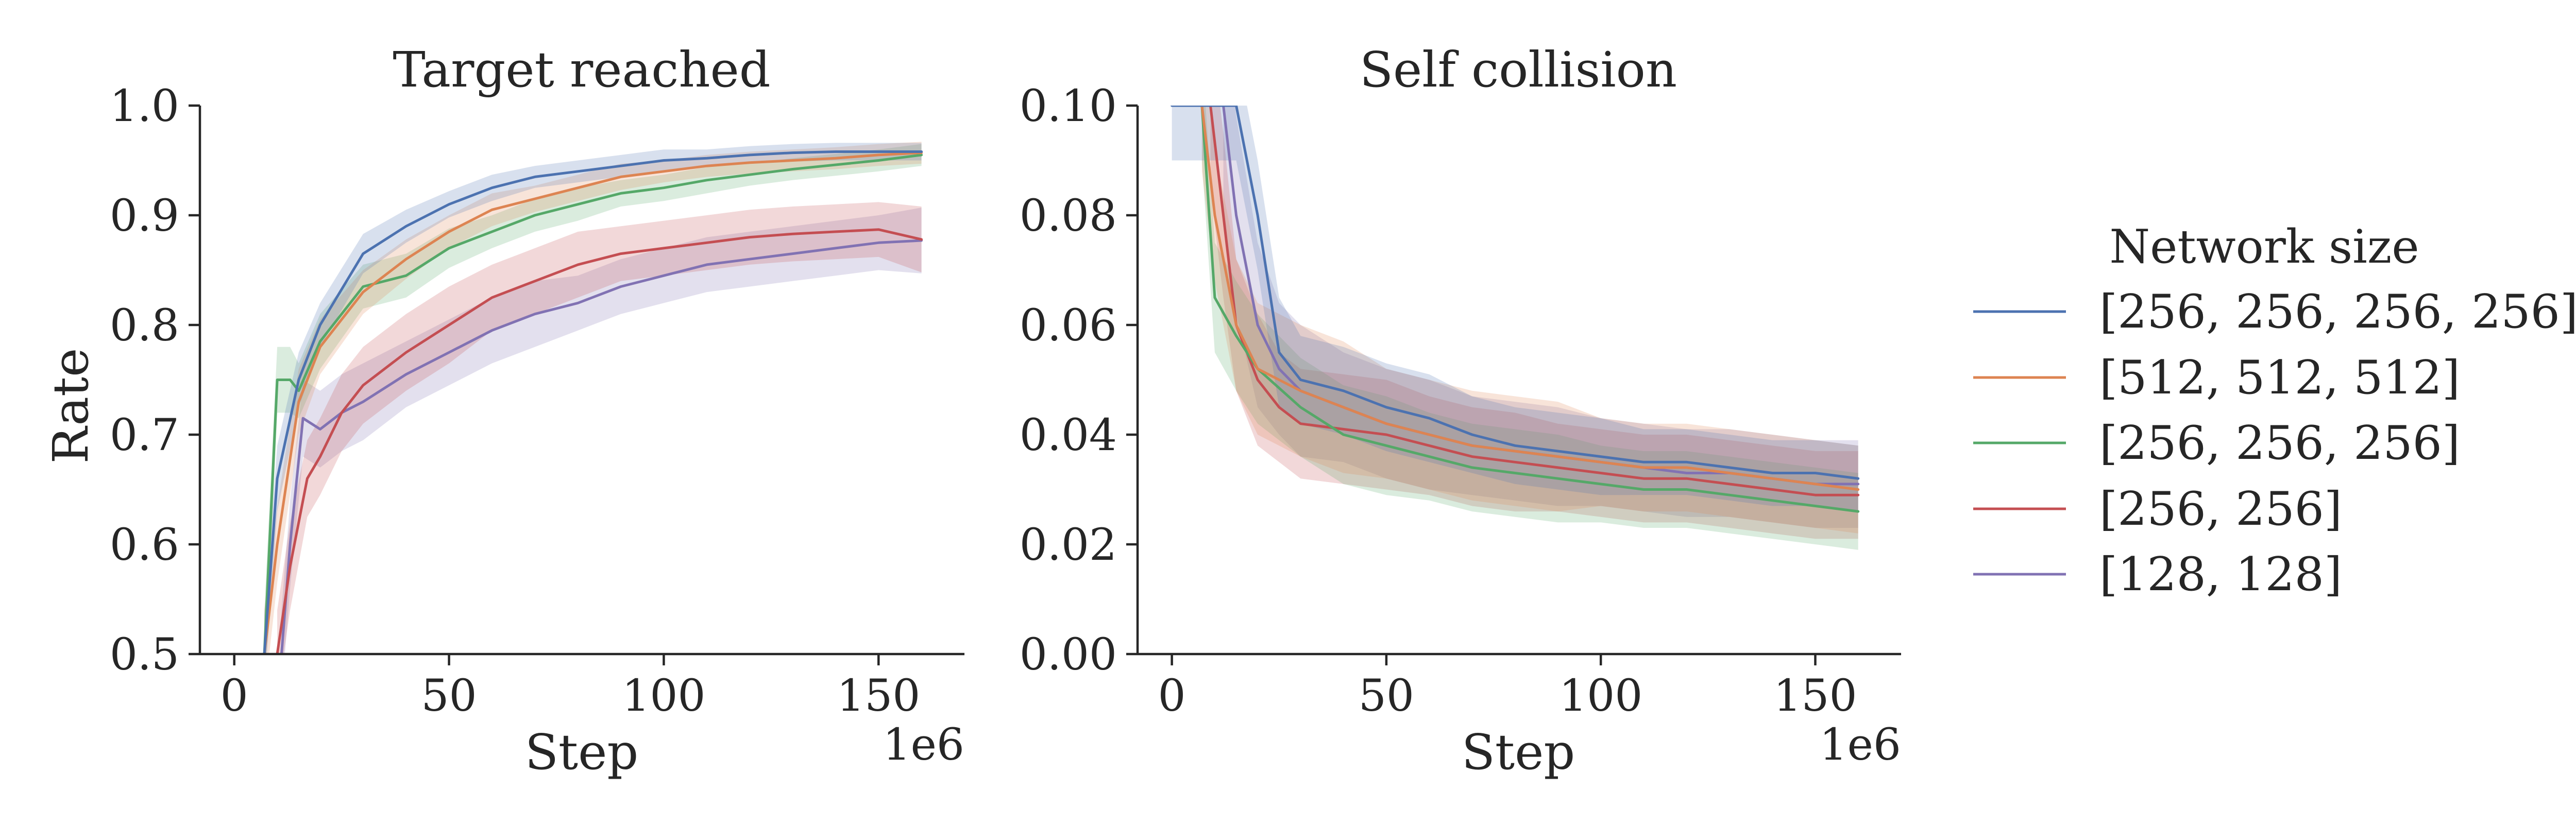 The image size is (2576, 824). What do you see at coordinates (144, 435) in the screenshot?
I see `y-tick-label: 0.7` at bounding box center [144, 435].